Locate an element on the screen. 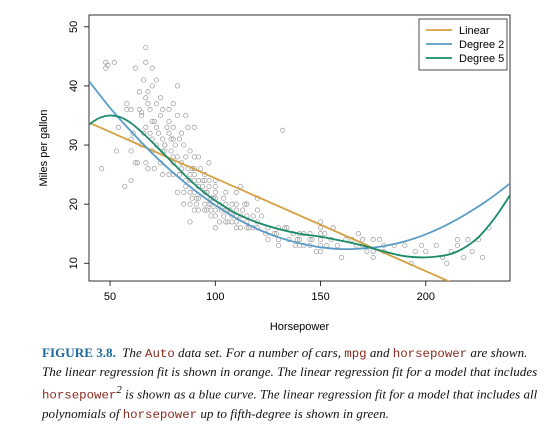 Image resolution: width=549 pixels, height=438 pixels. caption-label: FIGURE 3.8. is located at coordinates (79, 352).